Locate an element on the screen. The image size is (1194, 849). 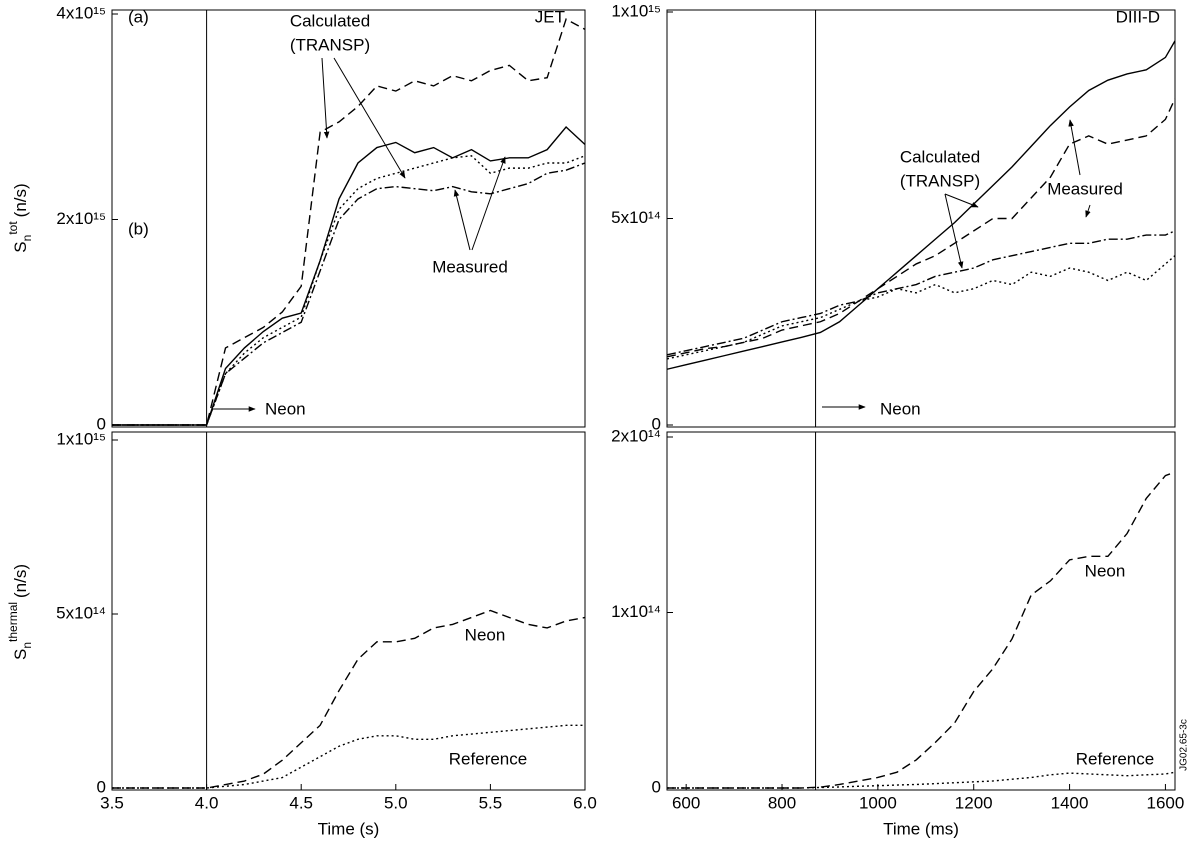
x-tick-label: 4.0 is located at coordinates (207, 802).